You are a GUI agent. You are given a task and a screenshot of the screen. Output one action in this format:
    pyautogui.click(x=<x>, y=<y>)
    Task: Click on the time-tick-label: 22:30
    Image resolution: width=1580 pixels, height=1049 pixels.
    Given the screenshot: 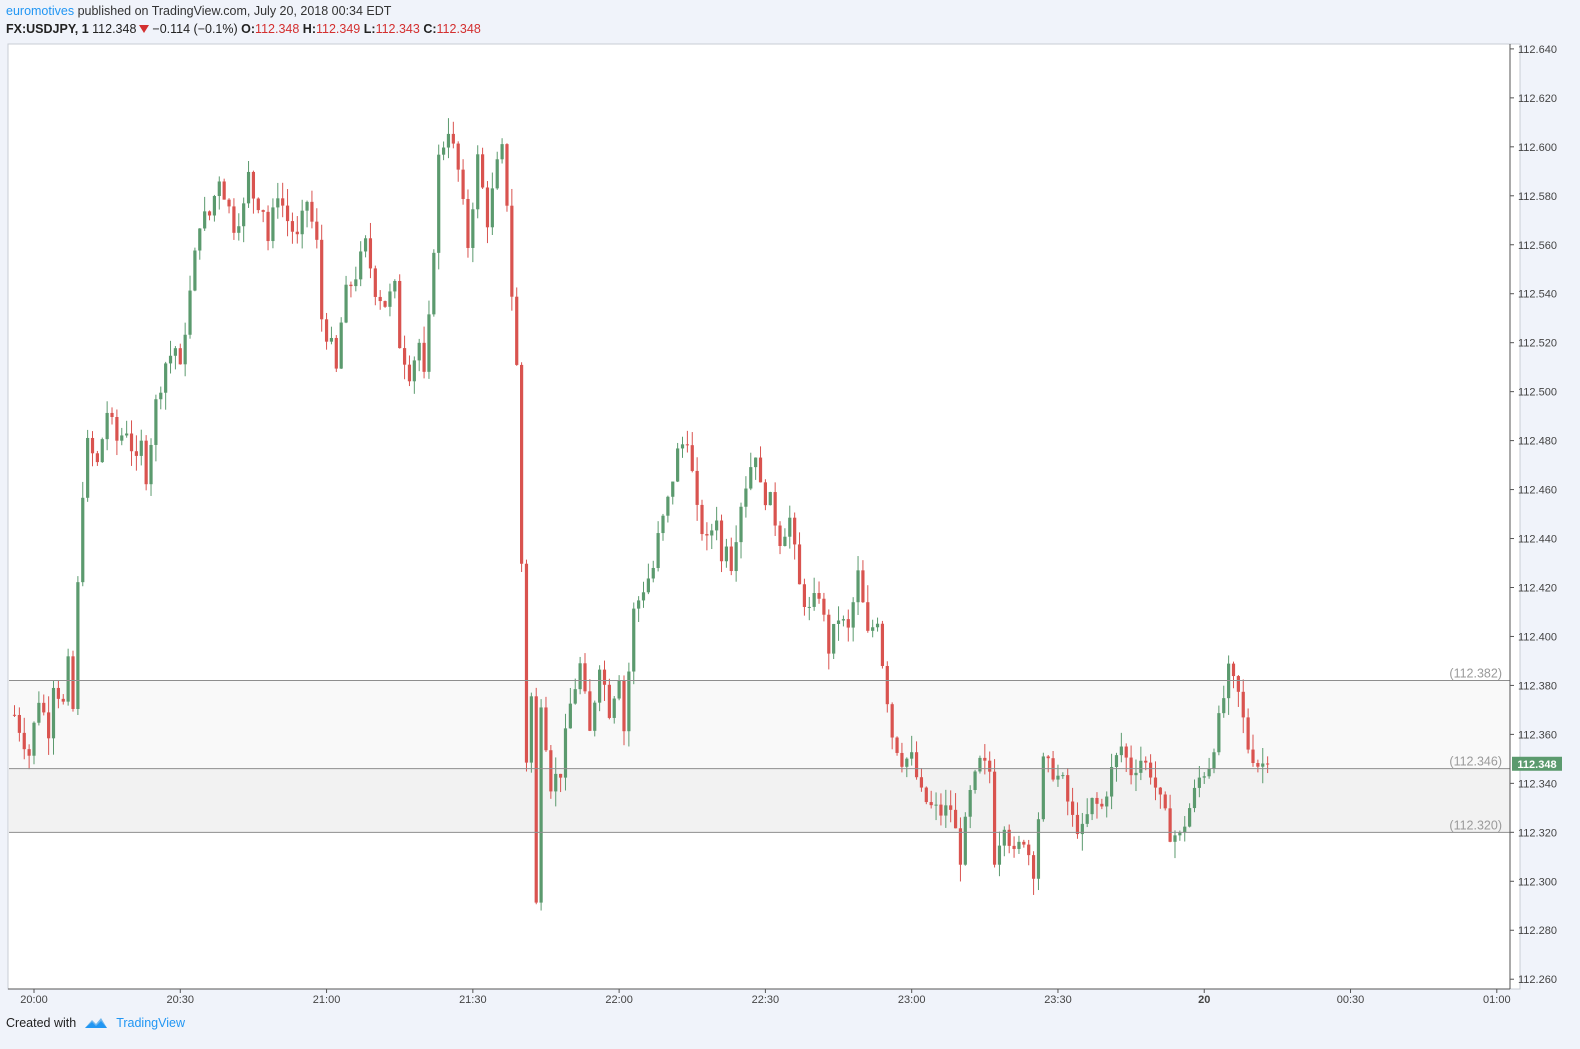 What is the action you would take?
    pyautogui.click(x=766, y=1000)
    